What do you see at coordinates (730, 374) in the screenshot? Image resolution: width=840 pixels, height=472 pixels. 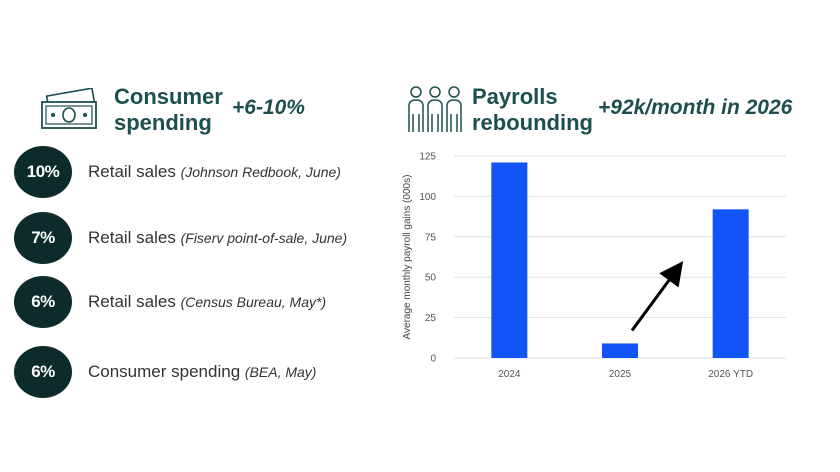 I see `x-tick-label: 2026 YTD` at bounding box center [730, 374].